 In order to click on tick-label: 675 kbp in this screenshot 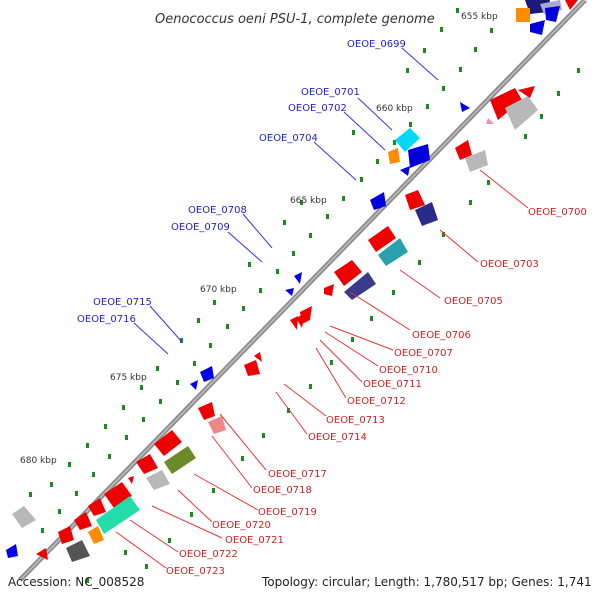, I will do `click(128, 378)`.